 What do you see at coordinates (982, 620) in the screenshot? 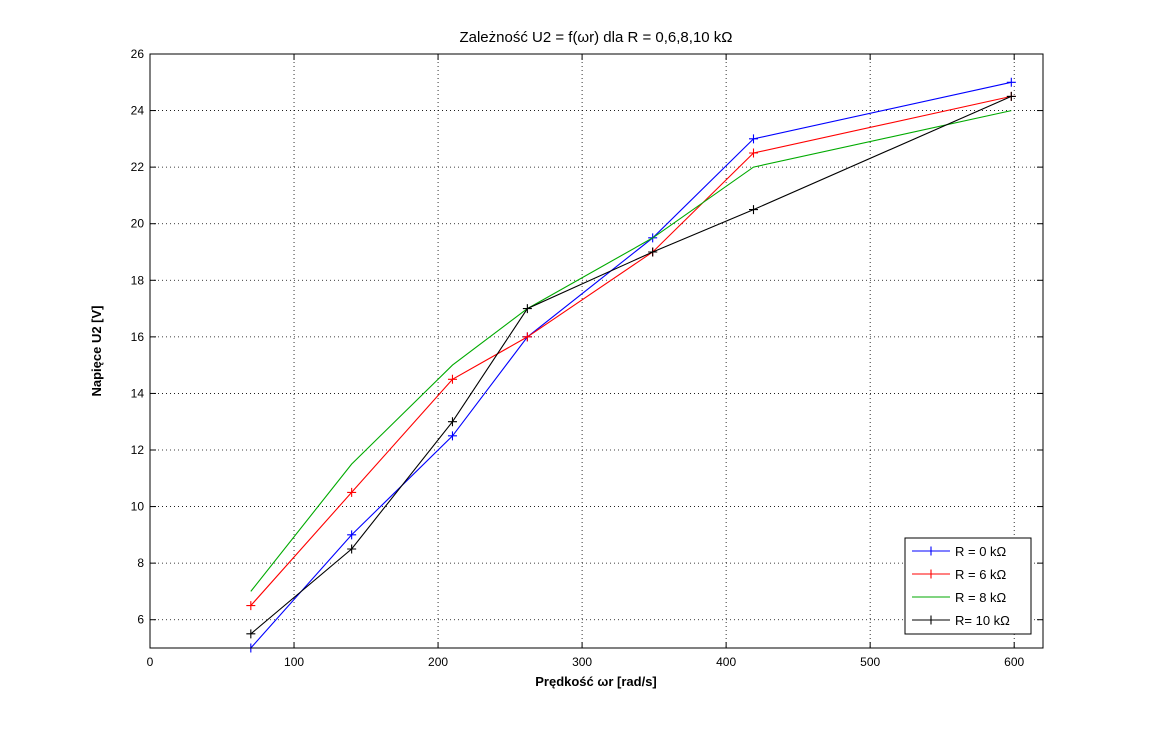
I see `legend-label-3: R= 10 kΩ` at bounding box center [982, 620].